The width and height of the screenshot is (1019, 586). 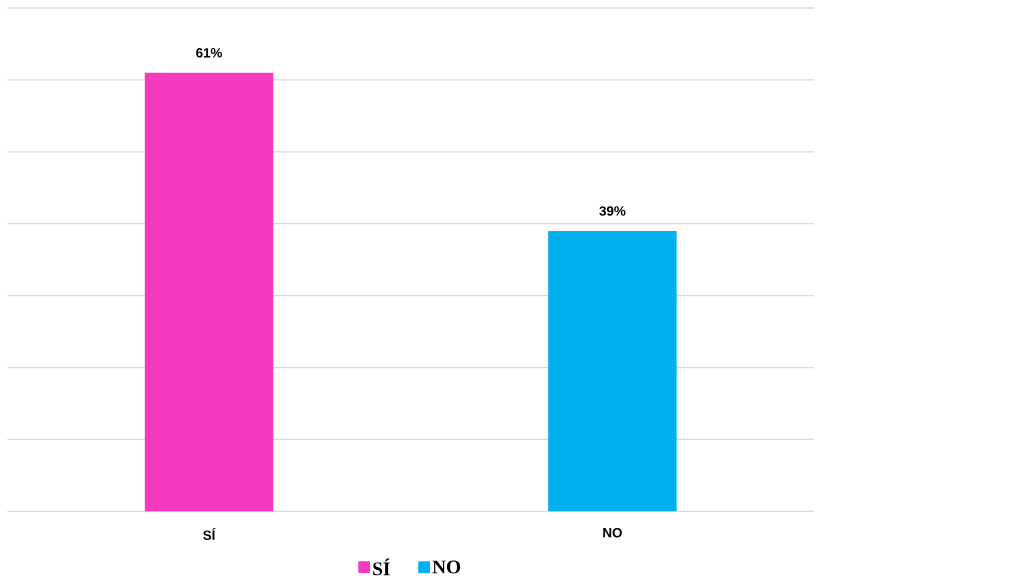 I want to click on legend-label: NO, so click(x=446, y=567).